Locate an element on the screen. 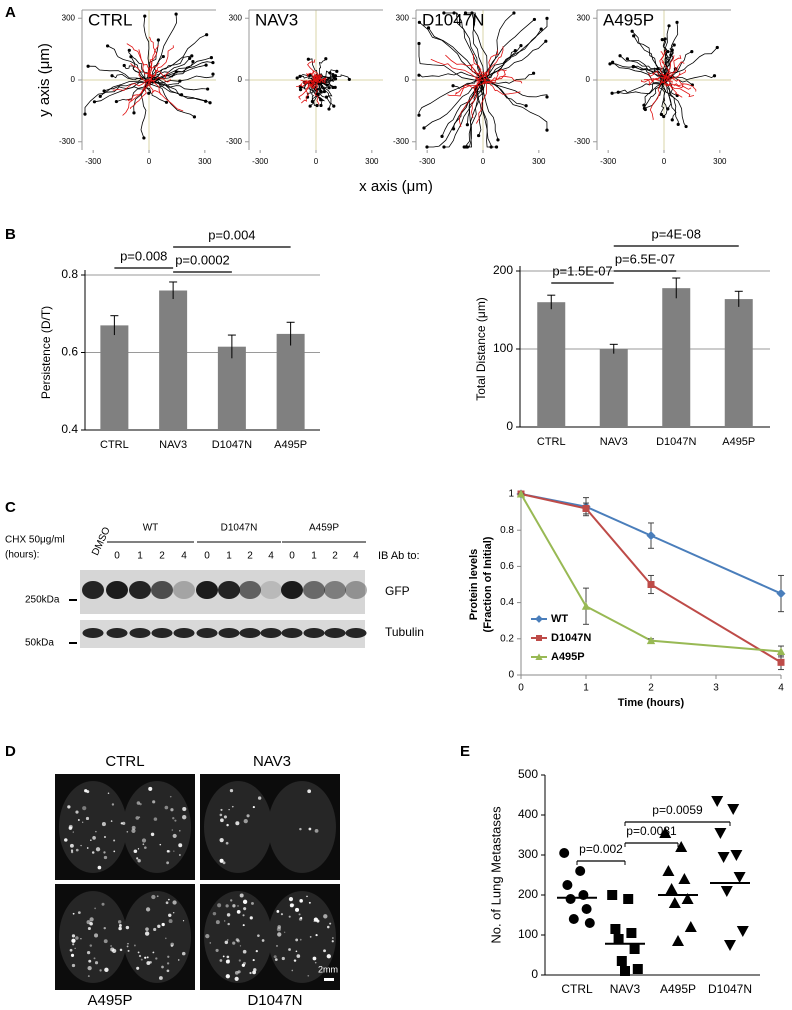  significance-label: p=0.004 is located at coordinates (231, 234).